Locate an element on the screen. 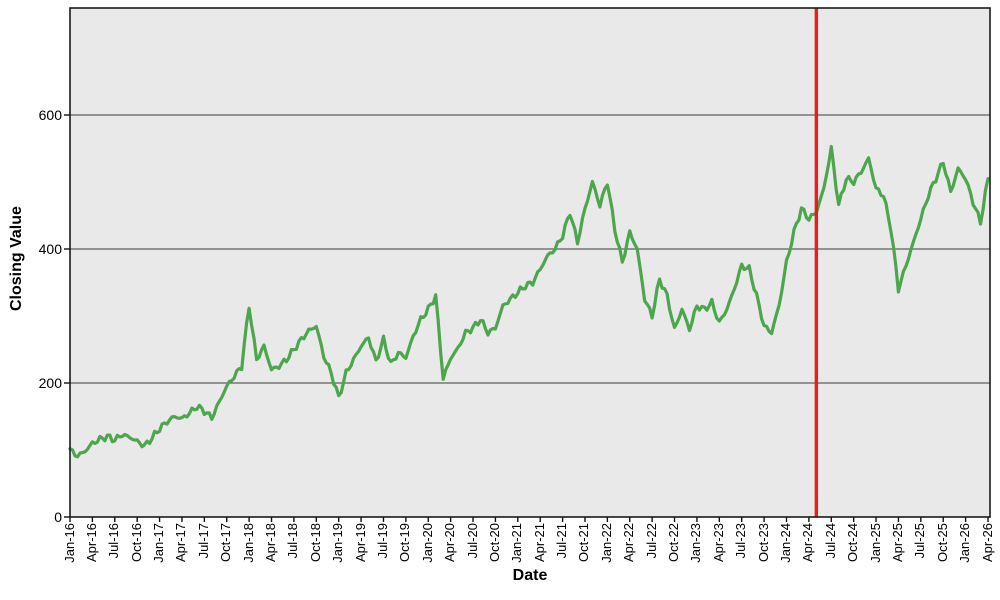  x-tick-label: Oct-22 is located at coordinates (674, 543).